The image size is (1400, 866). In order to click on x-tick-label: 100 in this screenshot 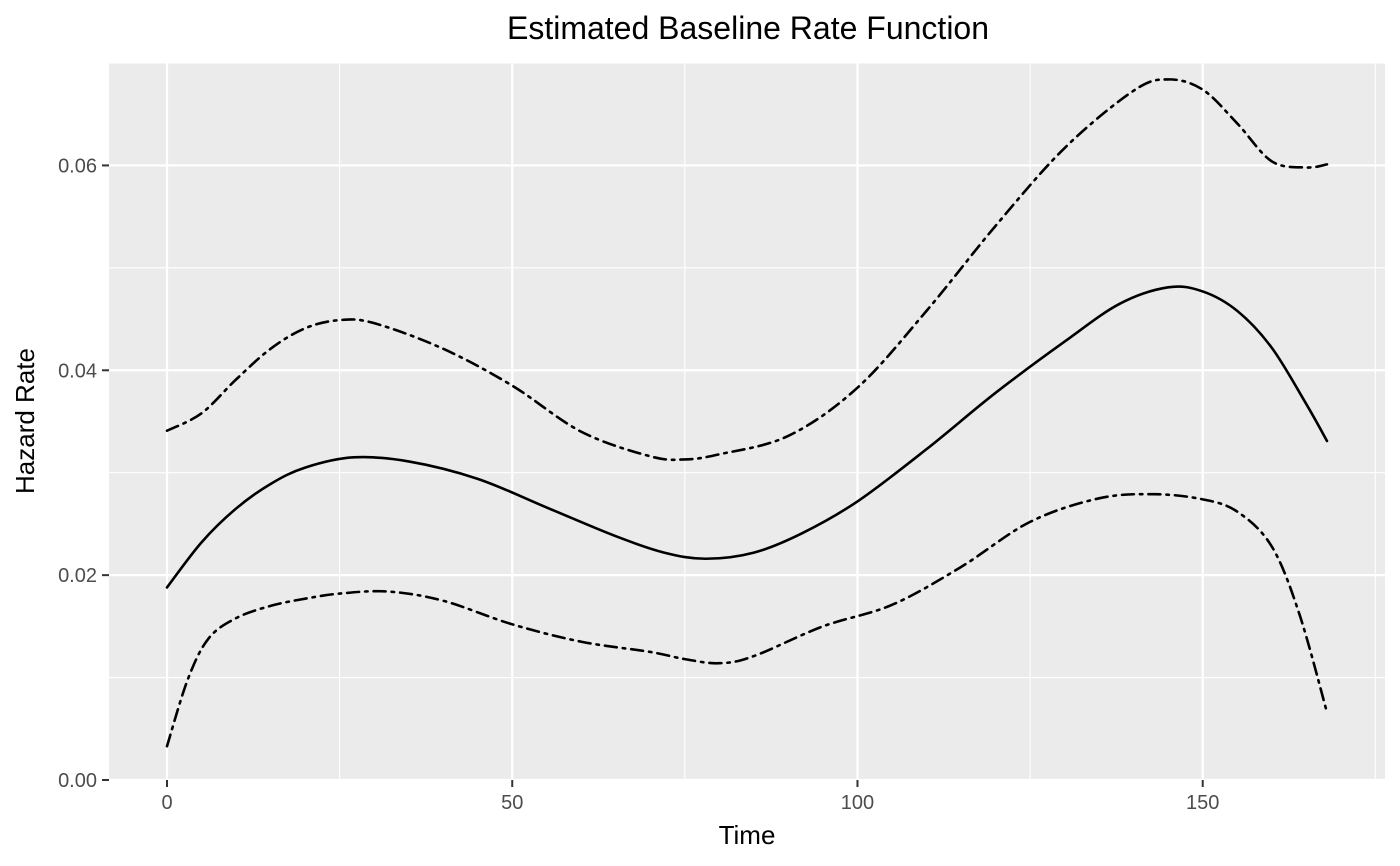, I will do `click(857, 803)`.